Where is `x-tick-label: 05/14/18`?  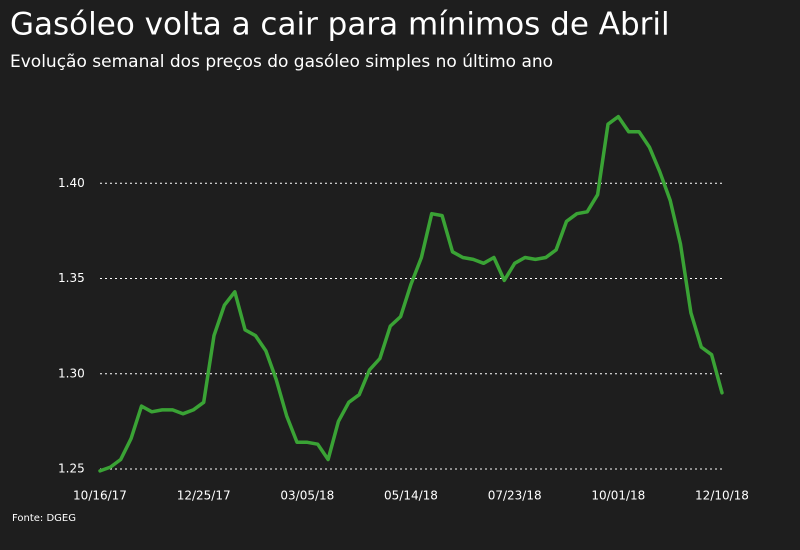
x-tick-label: 05/14/18 is located at coordinates (411, 496).